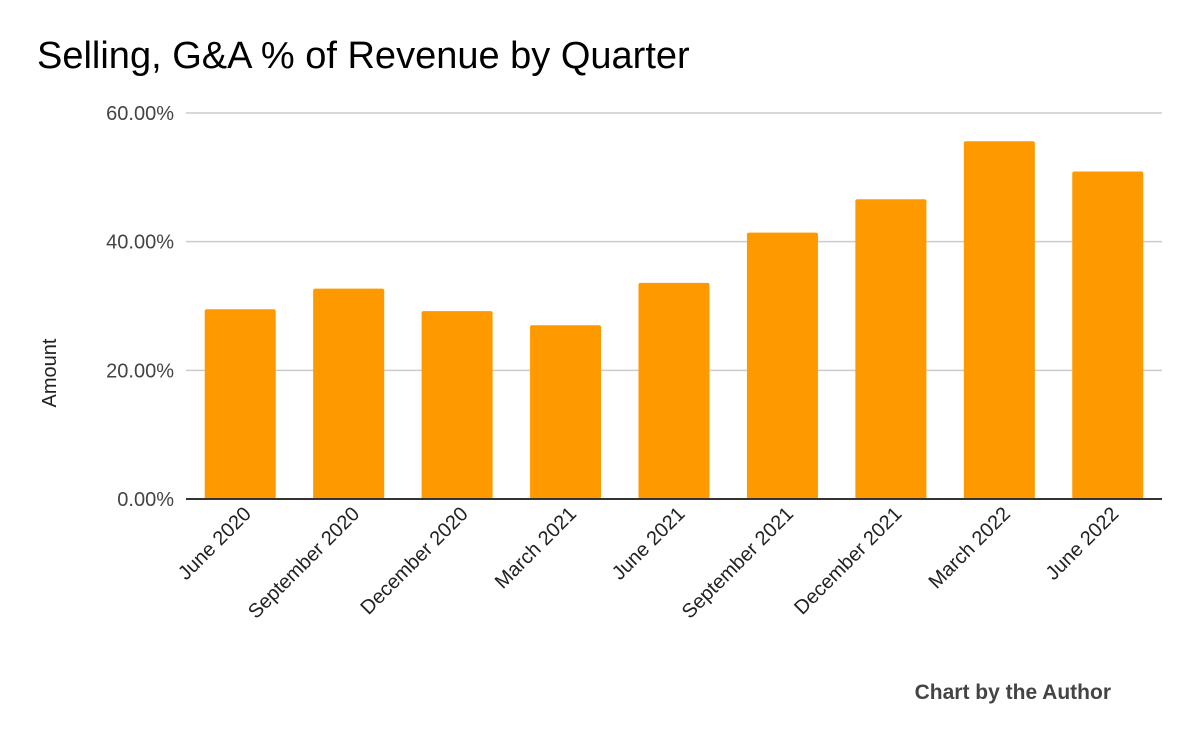 The width and height of the screenshot is (1200, 747). I want to click on x-tick-label: June 2020, so click(215, 544).